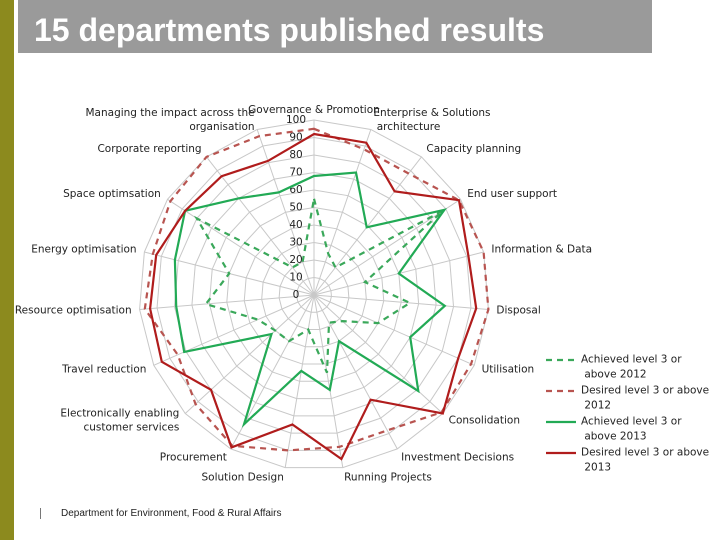 The height and width of the screenshot is (540, 720). What do you see at coordinates (314, 110) in the screenshot?
I see `category-label: Governance & Promotion` at bounding box center [314, 110].